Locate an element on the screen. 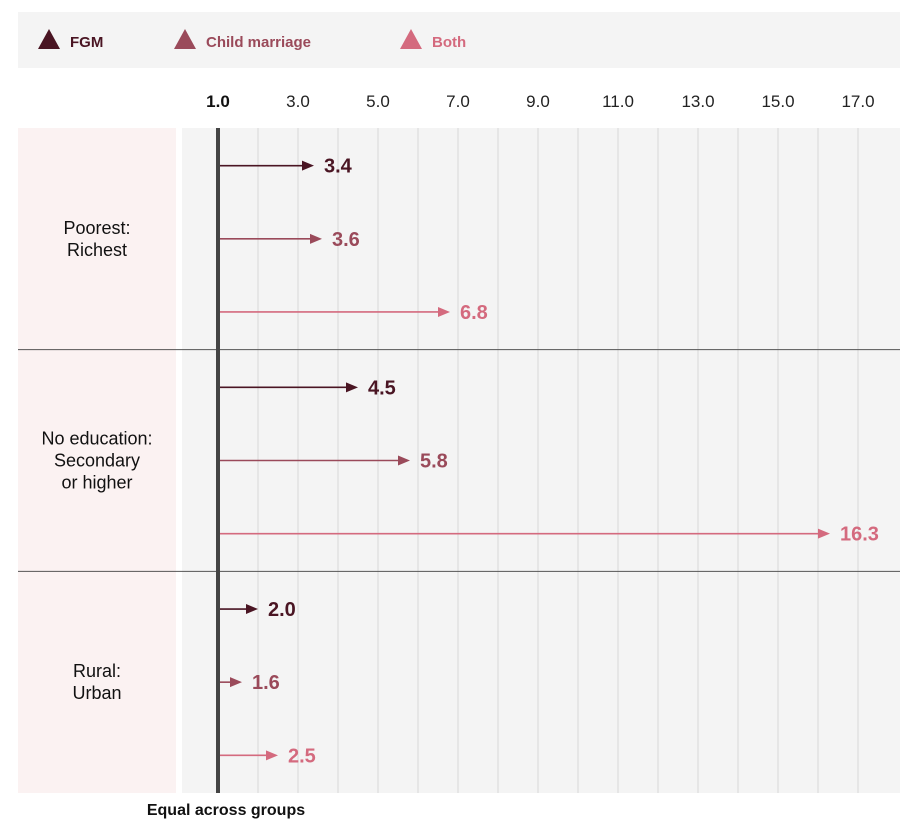  legend: FGM Child marriage Both is located at coordinates (252, 40).